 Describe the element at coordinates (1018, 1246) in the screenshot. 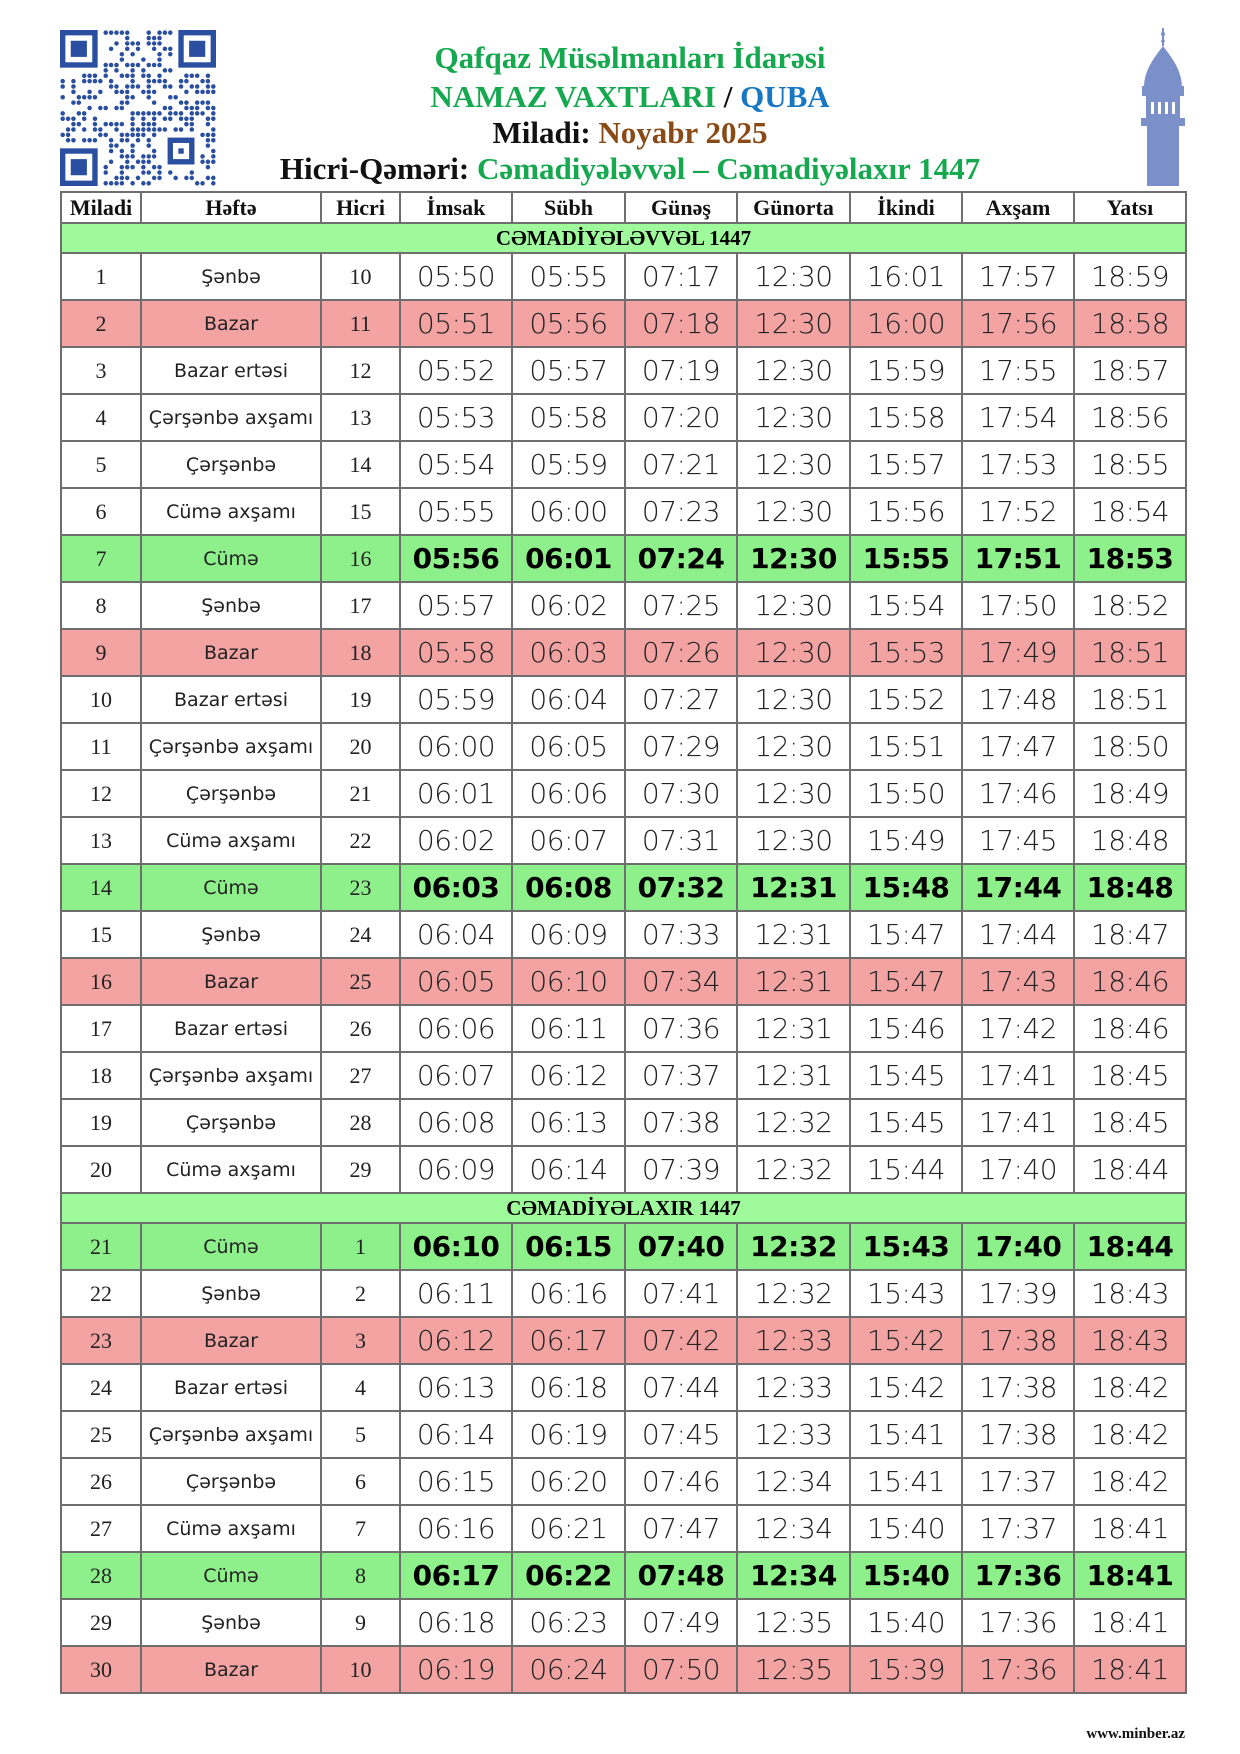

I see `axsam-time: 17:40` at that location.